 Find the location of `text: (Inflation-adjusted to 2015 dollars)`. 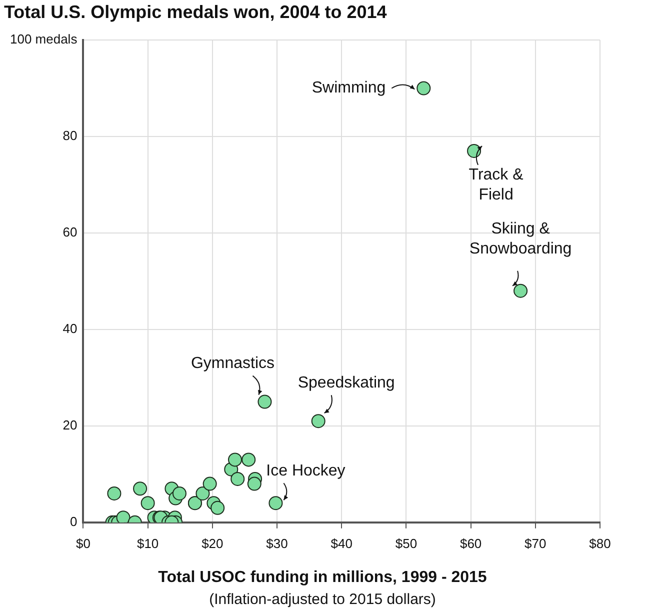

text: (Inflation-adjusted to 2015 dollars) is located at coordinates (322, 599).